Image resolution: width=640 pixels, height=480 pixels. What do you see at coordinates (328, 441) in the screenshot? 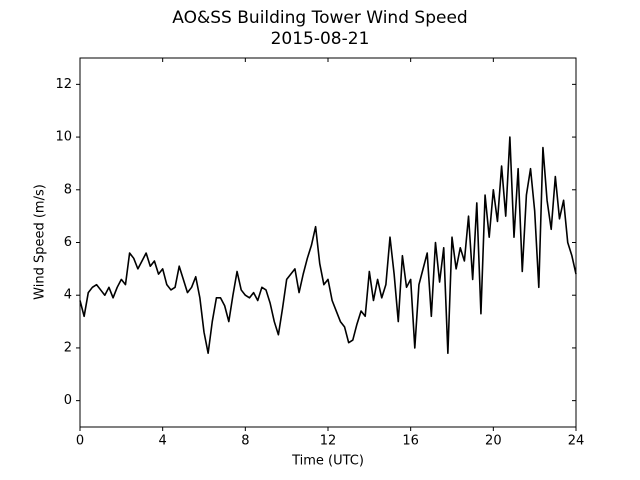
I see `x-tick-label: 12` at bounding box center [328, 441].